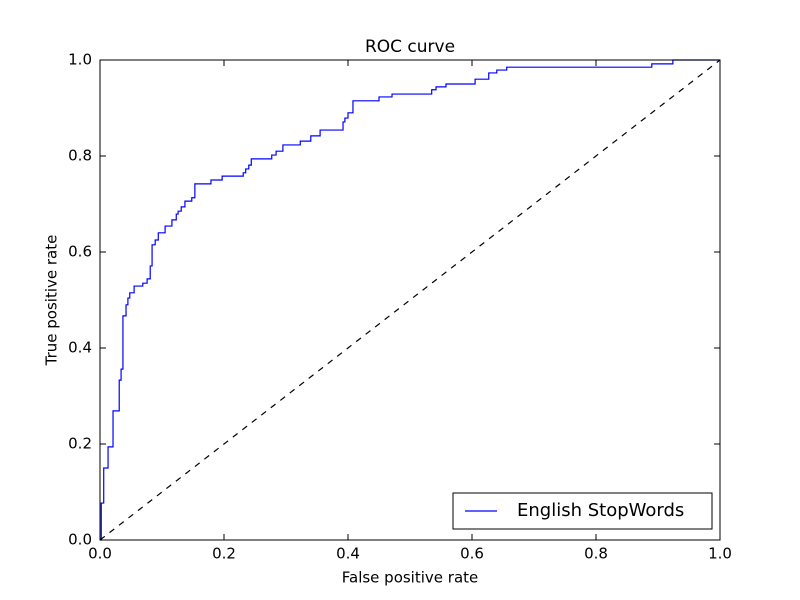 The image size is (800, 600). What do you see at coordinates (80, 540) in the screenshot?
I see `y-tick-label: 0.0` at bounding box center [80, 540].